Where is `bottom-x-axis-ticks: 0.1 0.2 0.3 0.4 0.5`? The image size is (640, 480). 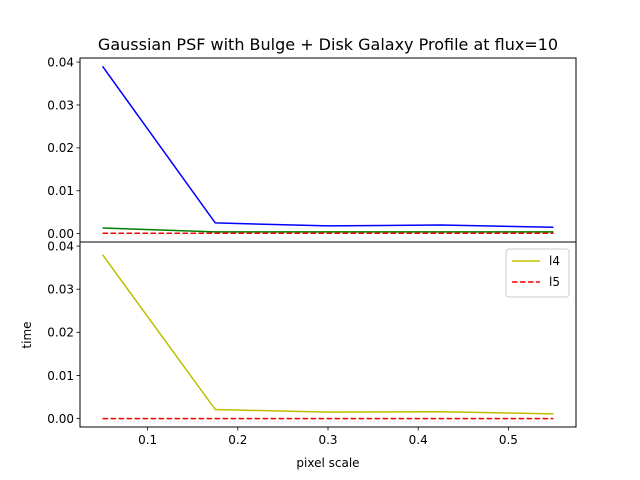
bottom-x-axis-ticks: 0.1 0.2 0.3 0.4 0.5 is located at coordinates (328, 437).